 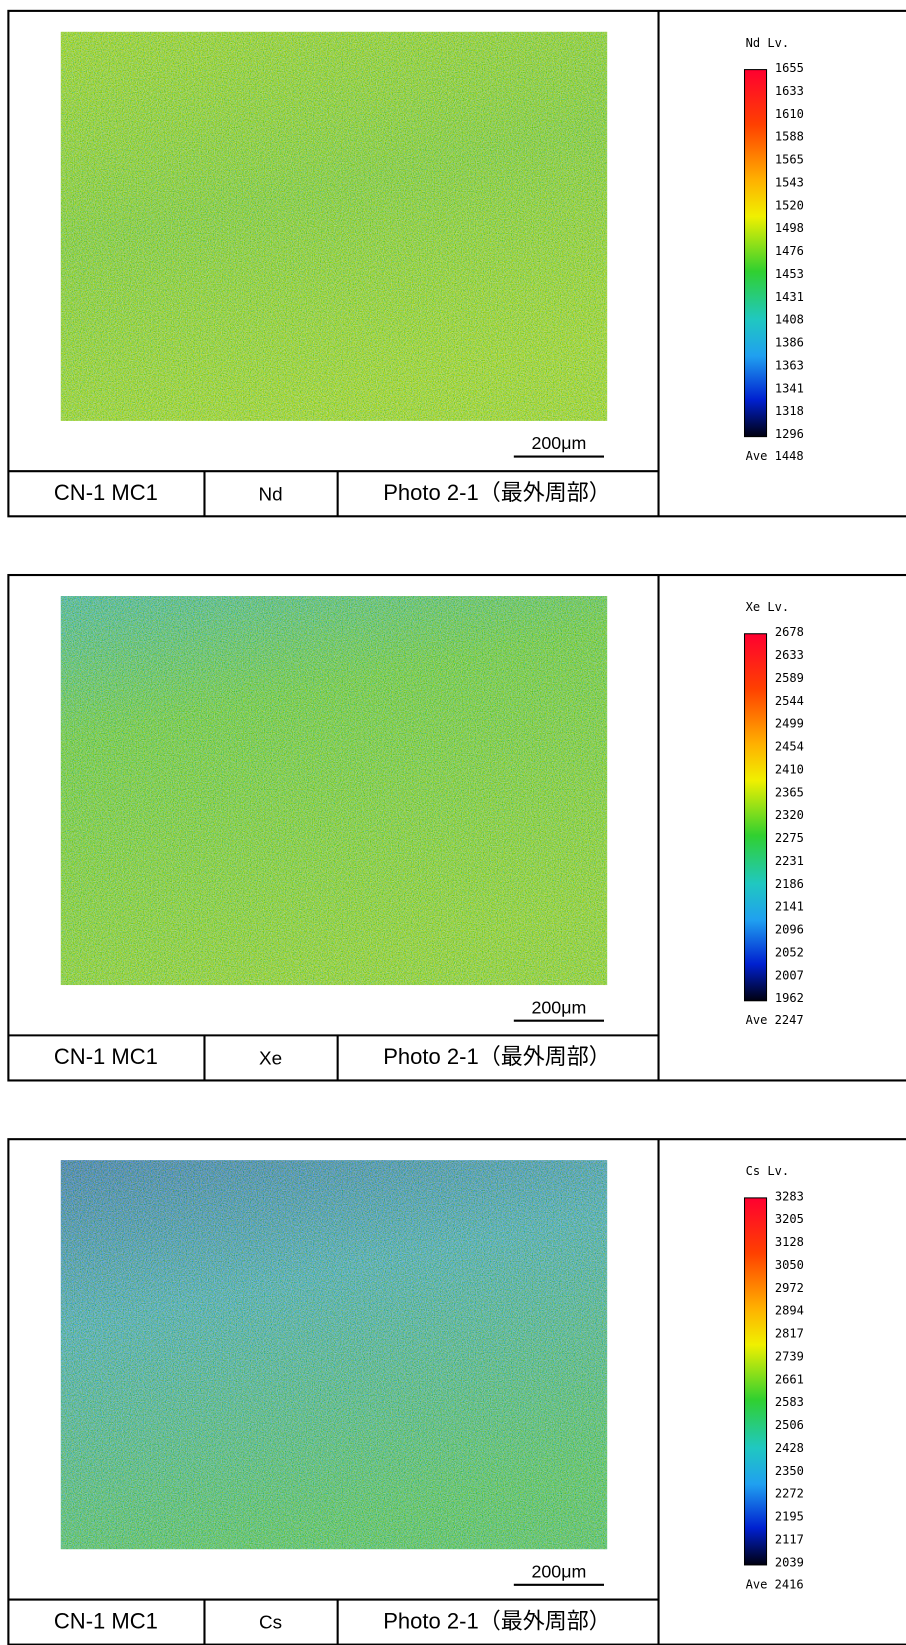 What do you see at coordinates (789, 182) in the screenshot?
I see `legend-level: 1543` at bounding box center [789, 182].